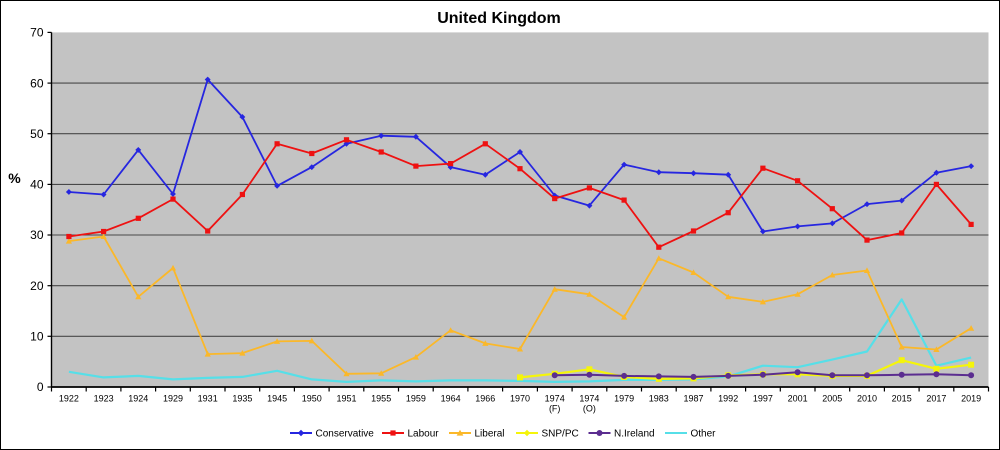 The height and width of the screenshot is (450, 1000). Describe the element at coordinates (37, 235) in the screenshot. I see `svg-text: 30` at that location.